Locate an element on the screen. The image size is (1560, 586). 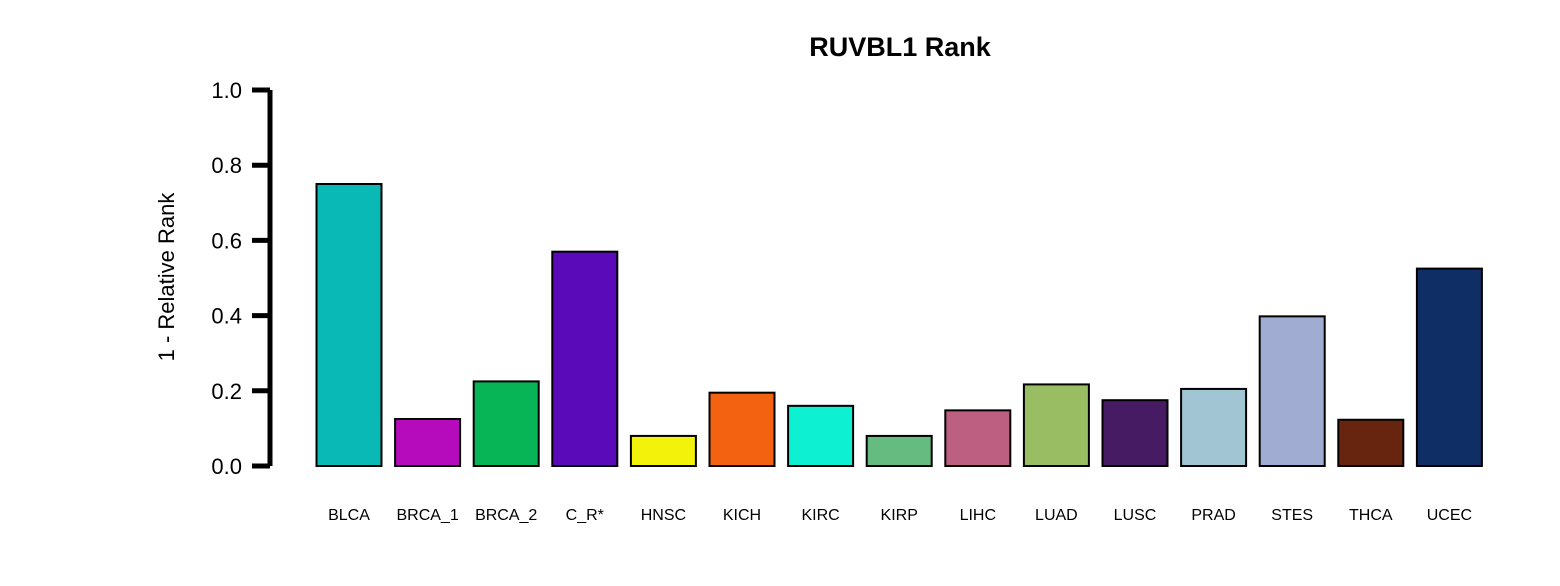
x-tick-label: LIHC is located at coordinates (978, 515).